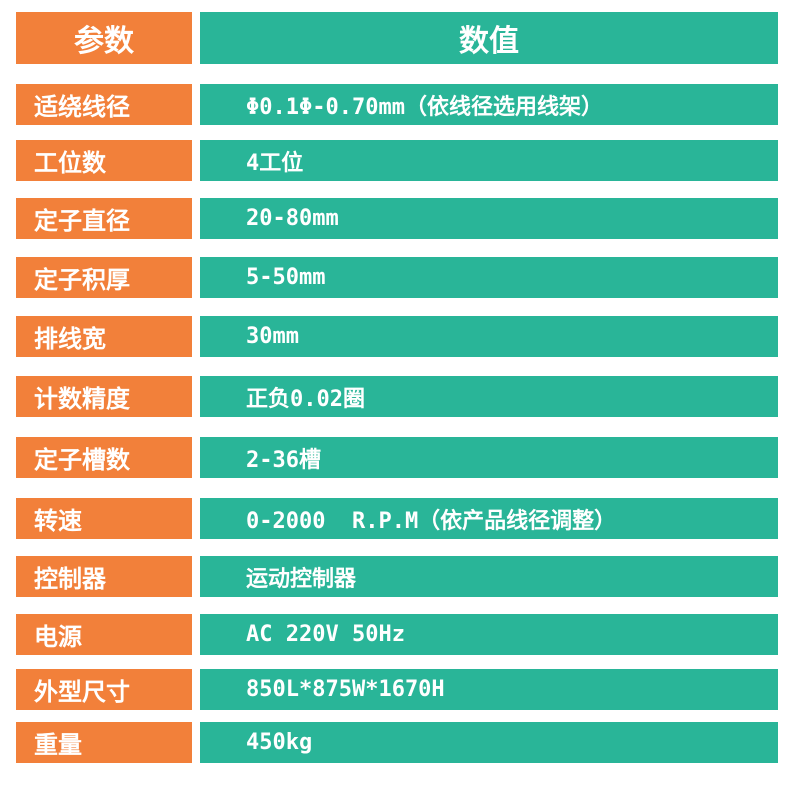  I want to click on row-value: 30mm, so click(489, 336).